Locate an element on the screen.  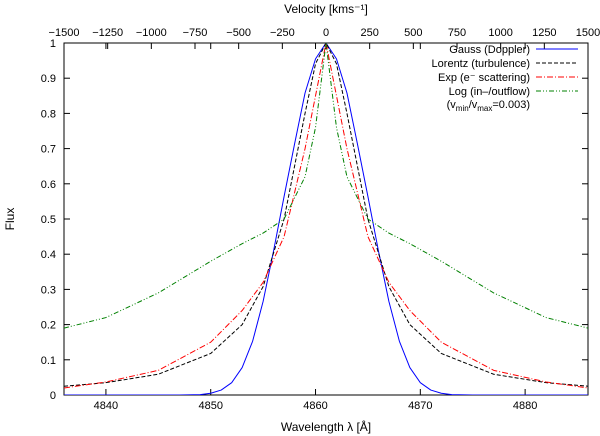
x-tick-label-3: 4870 is located at coordinates (420, 406).